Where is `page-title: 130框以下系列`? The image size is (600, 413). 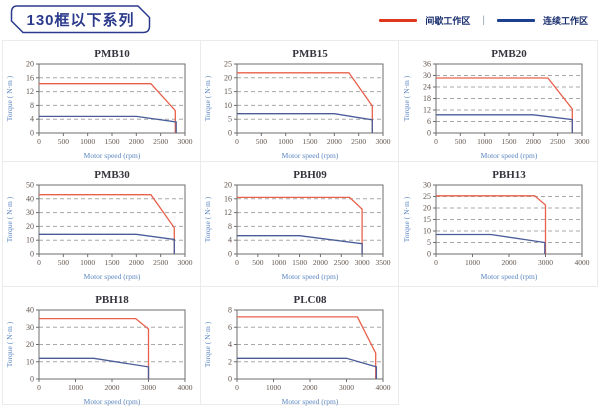 page-title: 130框以下系列 is located at coordinates (80, 20).